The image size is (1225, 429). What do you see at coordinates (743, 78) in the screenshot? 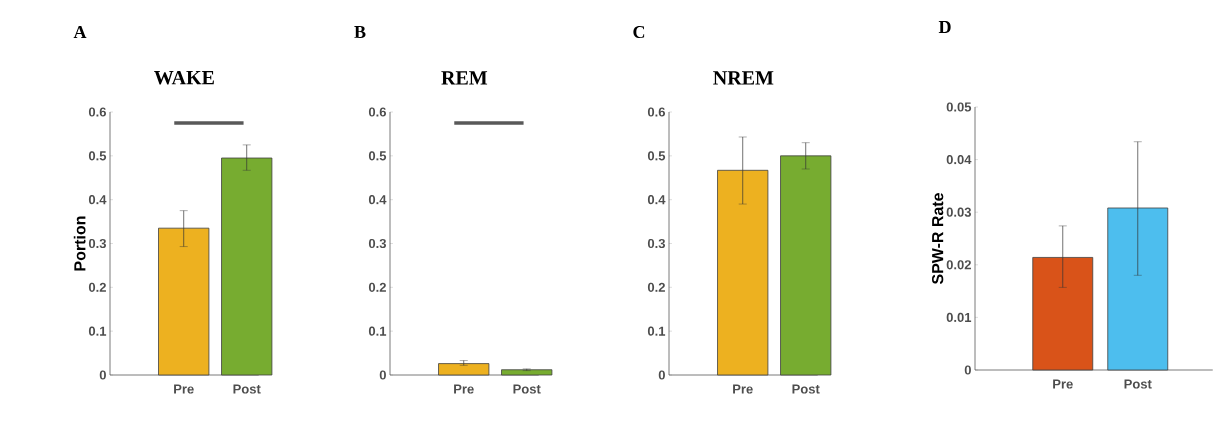
I see `chart-title: NREM` at bounding box center [743, 78].